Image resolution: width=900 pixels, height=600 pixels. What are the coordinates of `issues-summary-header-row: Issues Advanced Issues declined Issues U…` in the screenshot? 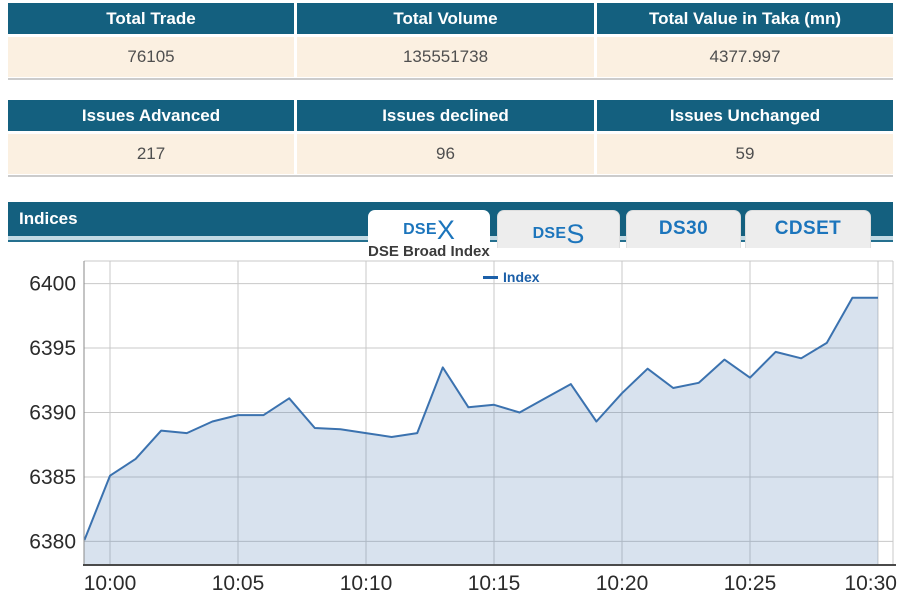 It's located at (450, 115).